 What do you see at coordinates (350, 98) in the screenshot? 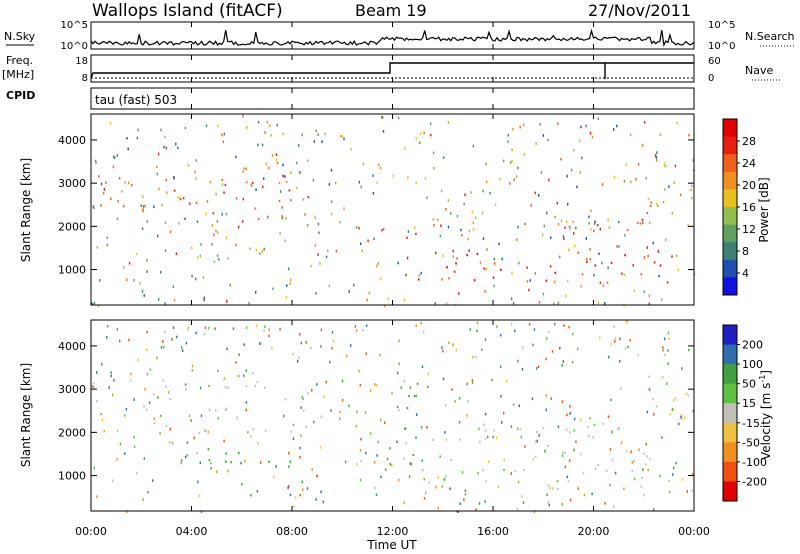
I see `cpid-strip: CPID tau (fast) 503` at bounding box center [350, 98].